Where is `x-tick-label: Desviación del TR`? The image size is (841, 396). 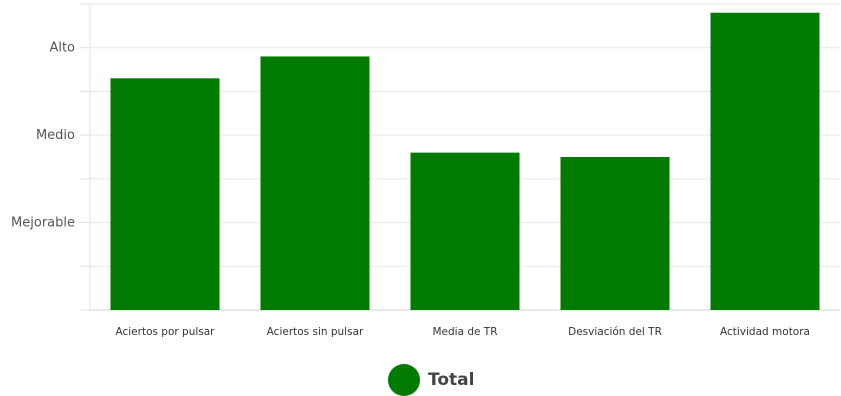
x-tick-label: Desviación del TR is located at coordinates (615, 332).